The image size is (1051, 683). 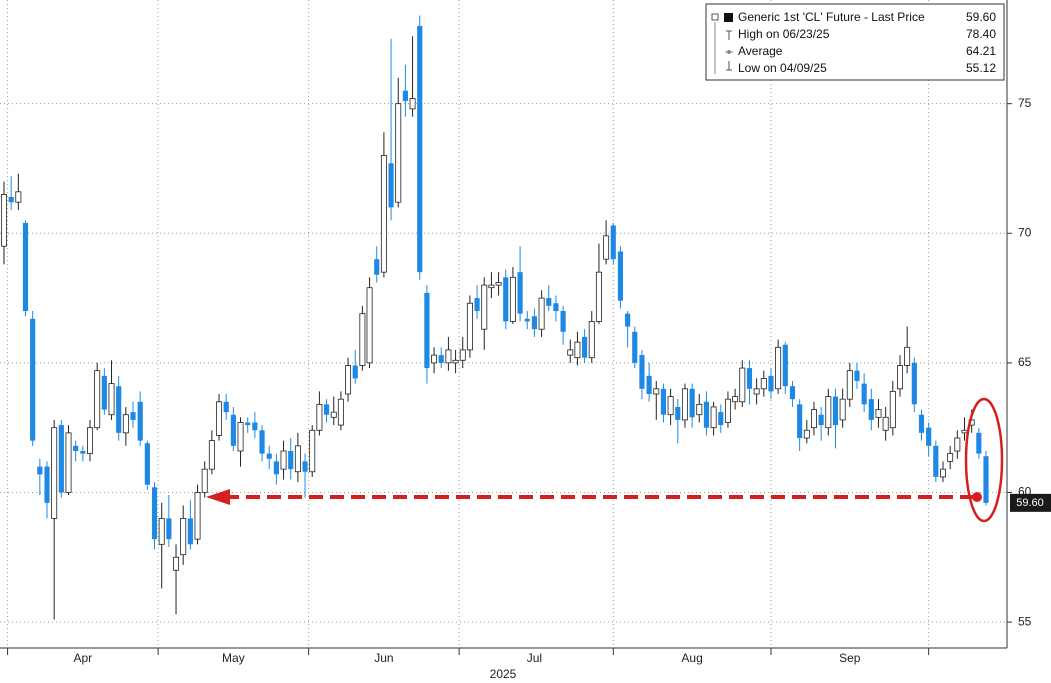 I want to click on legend-box, so click(x=855, y=42).